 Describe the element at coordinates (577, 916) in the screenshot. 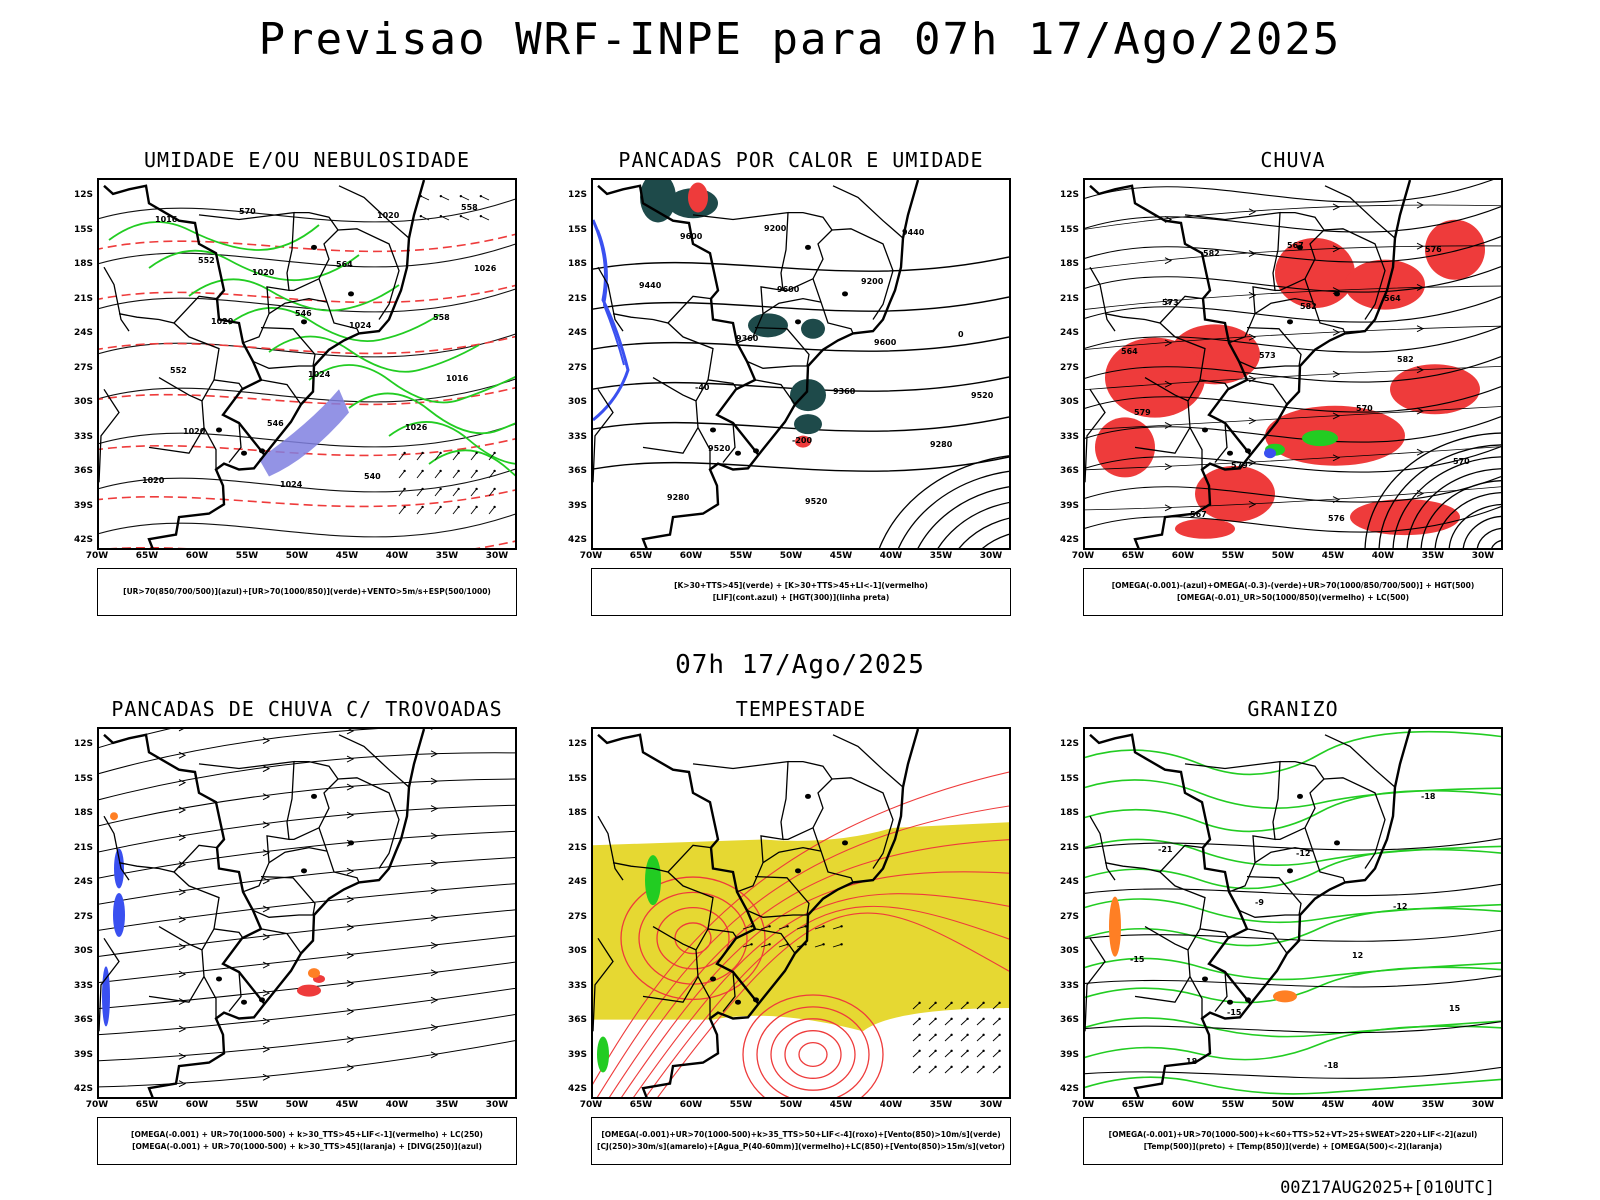

I see `lat-tick-label: 27S` at that location.